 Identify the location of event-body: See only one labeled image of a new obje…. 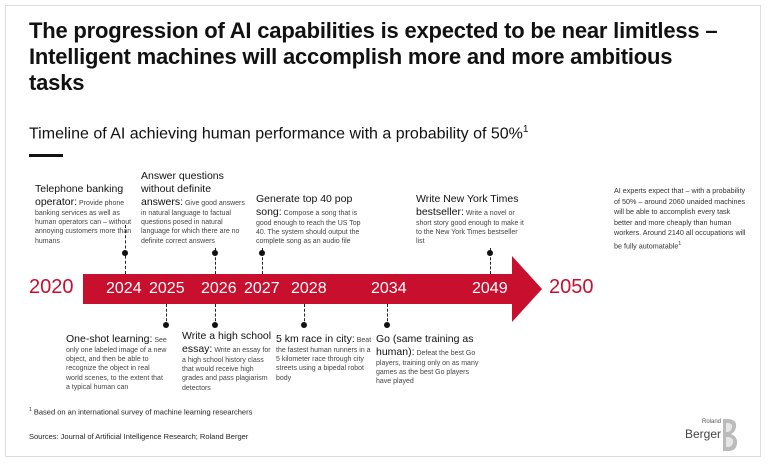
(116, 364).